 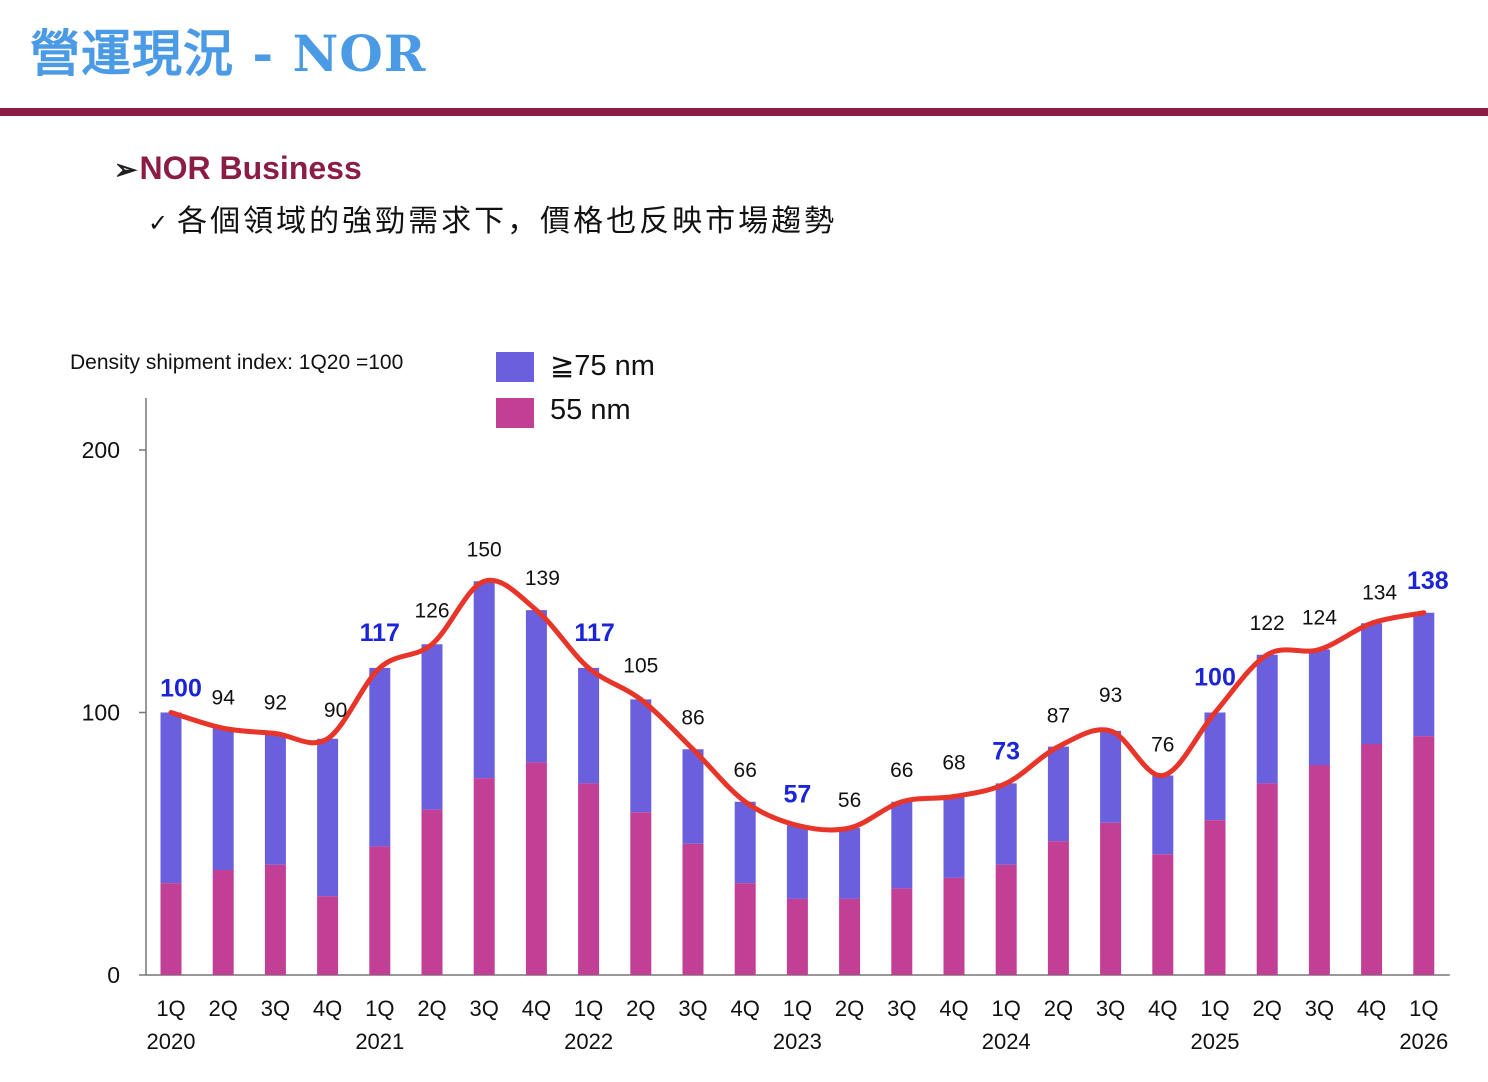 I want to click on check-icon: ✓, so click(x=160, y=223).